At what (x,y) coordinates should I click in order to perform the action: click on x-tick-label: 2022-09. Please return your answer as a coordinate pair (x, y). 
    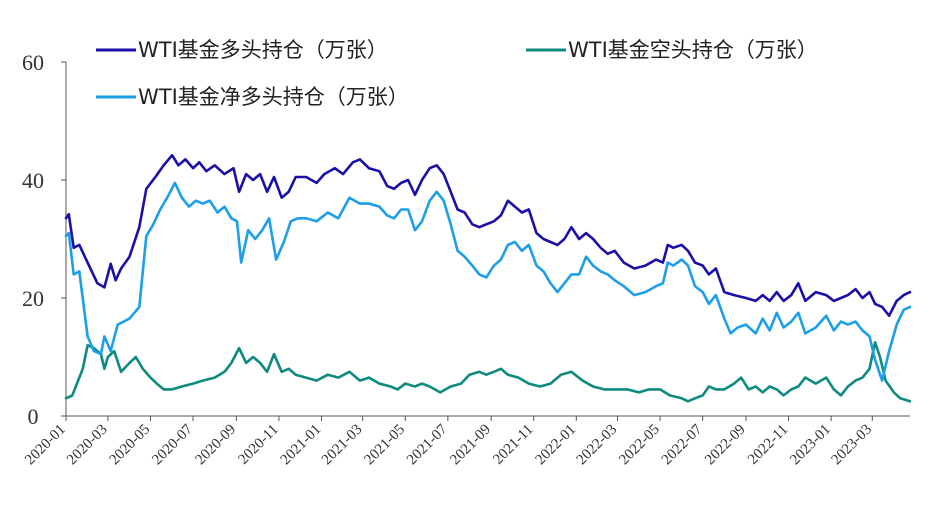
    Looking at the image, I should click on (725, 445).